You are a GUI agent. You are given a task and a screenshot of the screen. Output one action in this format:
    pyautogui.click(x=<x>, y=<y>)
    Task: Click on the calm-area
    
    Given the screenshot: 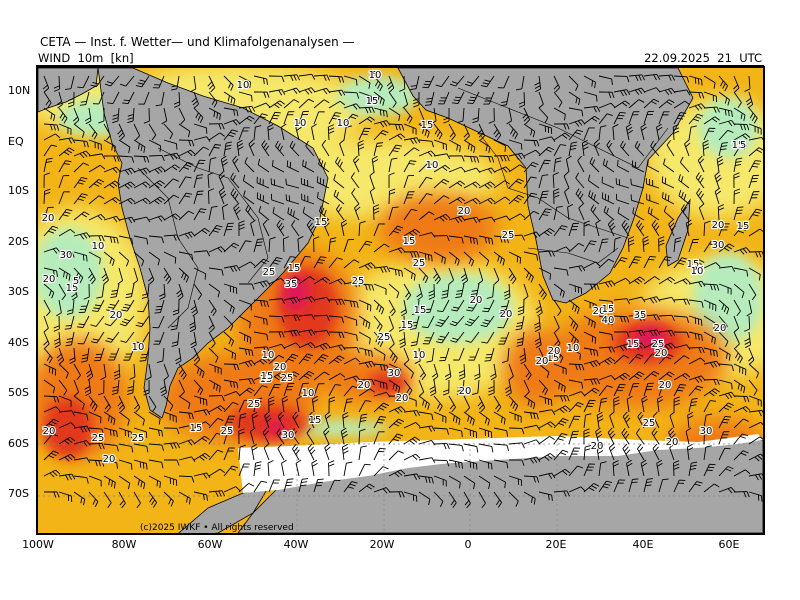 What is the action you would take?
    pyautogui.click(x=728, y=128)
    